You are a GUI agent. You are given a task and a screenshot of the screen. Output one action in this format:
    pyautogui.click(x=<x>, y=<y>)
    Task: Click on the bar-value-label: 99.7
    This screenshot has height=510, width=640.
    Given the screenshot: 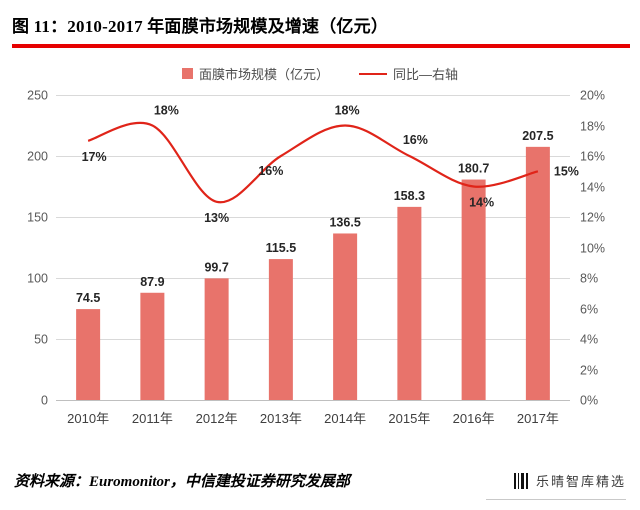 What is the action you would take?
    pyautogui.click(x=216, y=267)
    